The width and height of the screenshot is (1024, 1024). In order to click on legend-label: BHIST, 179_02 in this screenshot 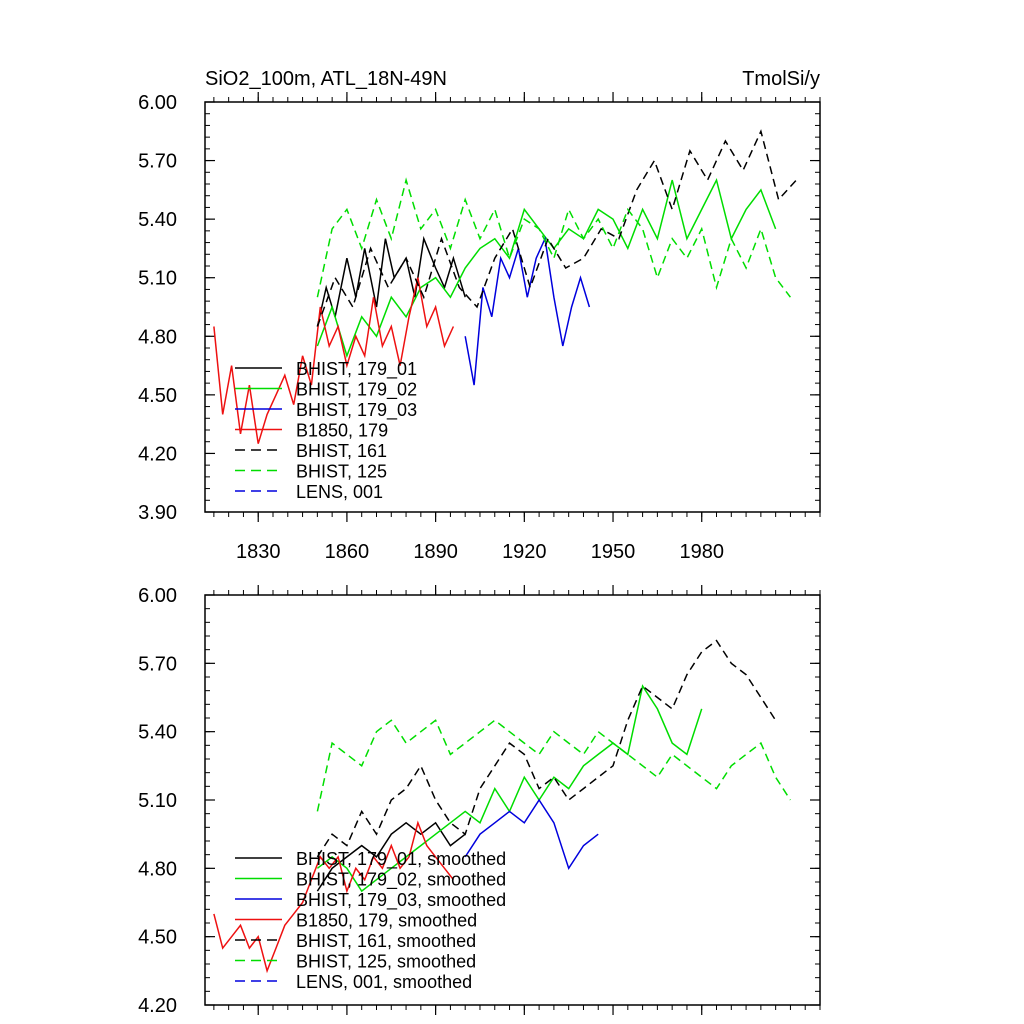, I will do `click(356, 390)`.